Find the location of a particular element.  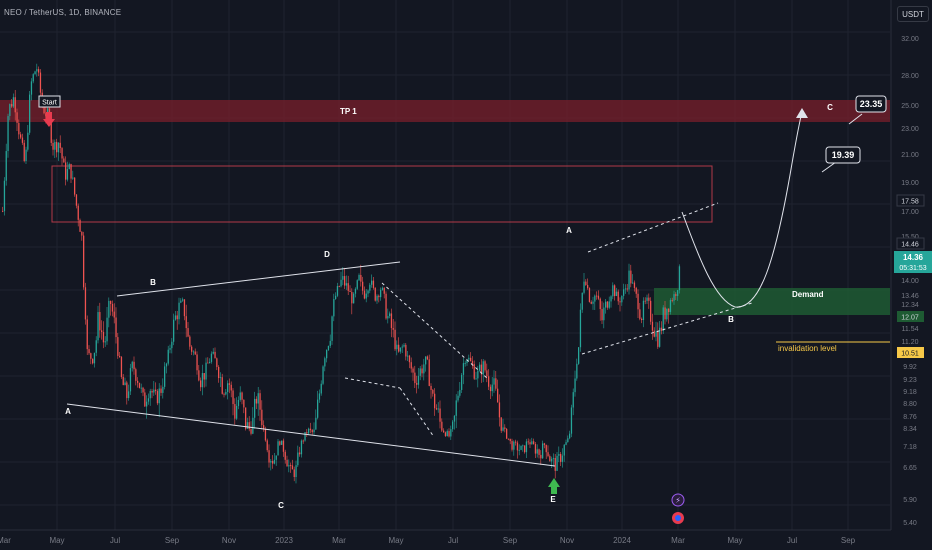

wave-d1-label: D is located at coordinates (327, 254).